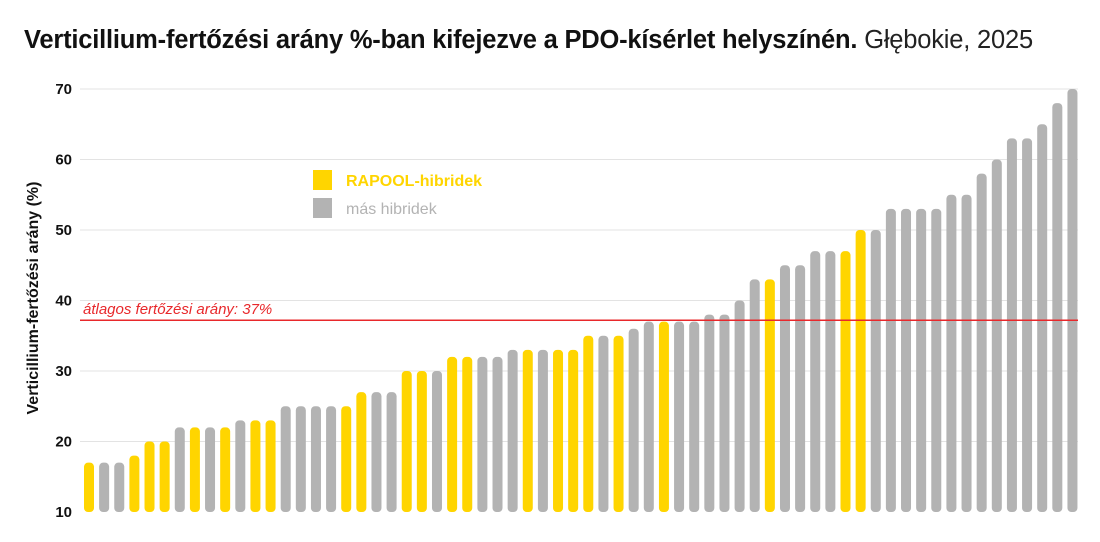 The image size is (1100, 542). I want to click on y-axis: 10 20 30 40 50 60 70, so click(63, 301).